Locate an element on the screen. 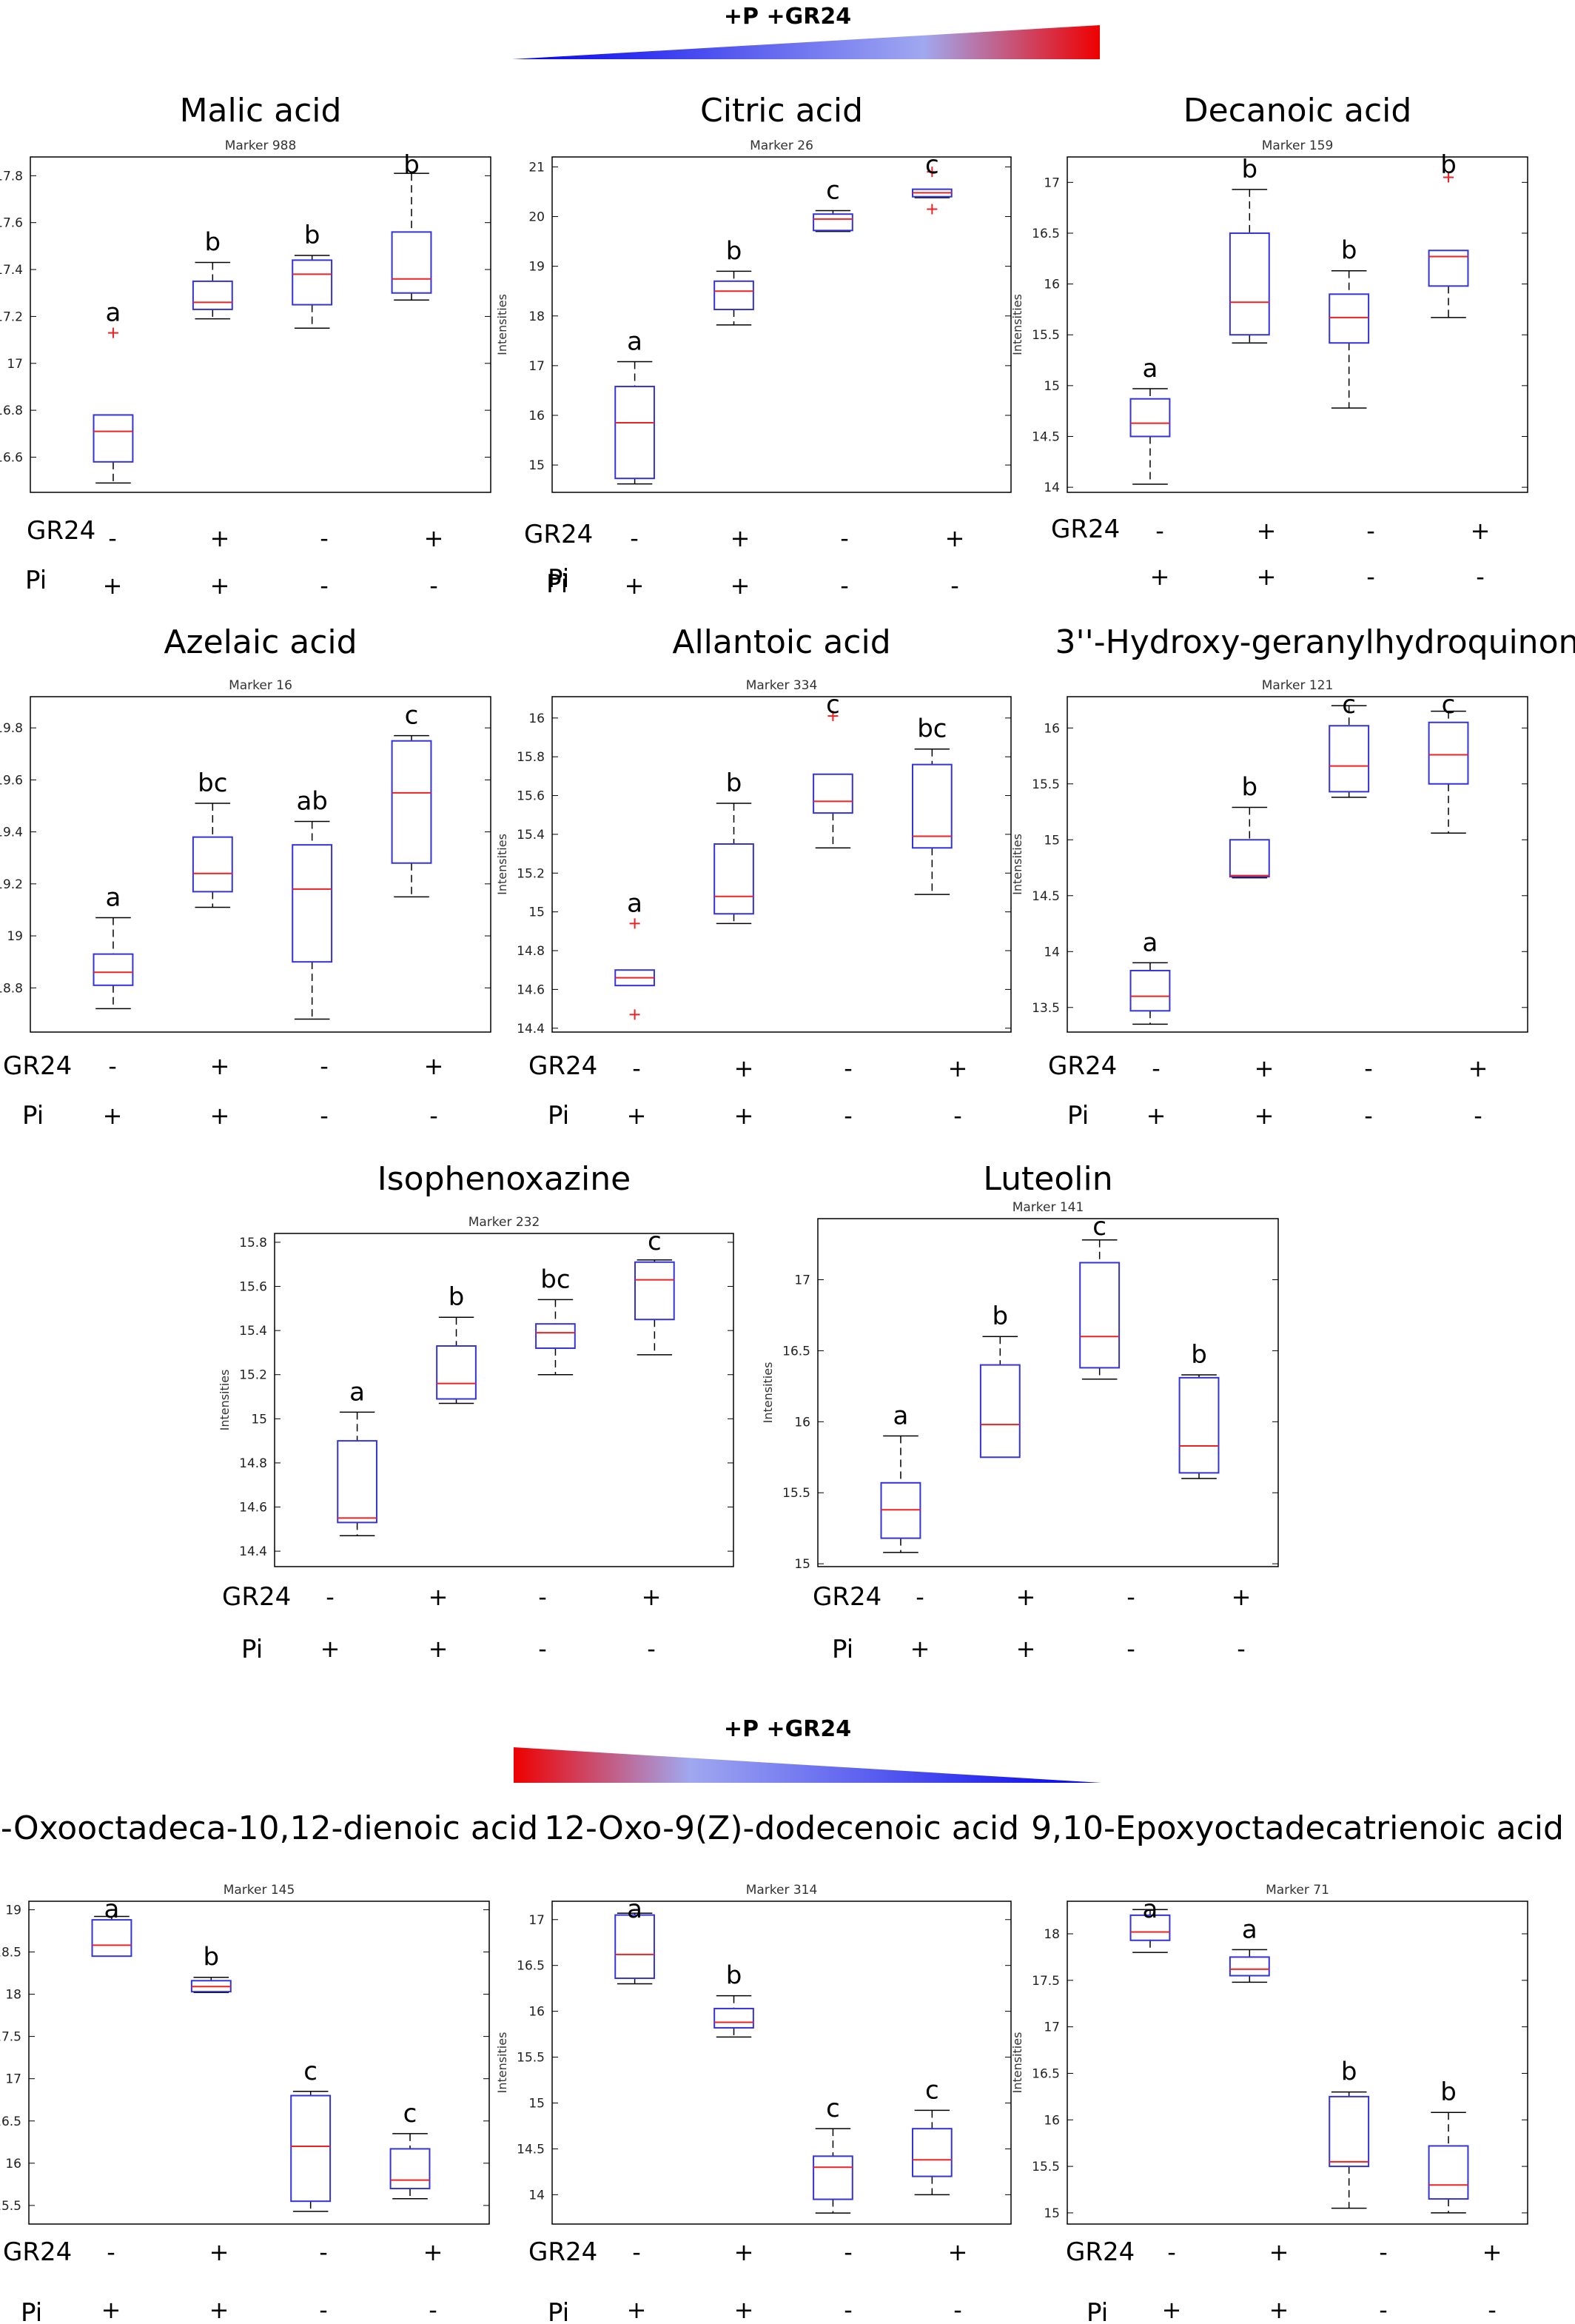  y-tick-label: 19 is located at coordinates (13, 1910).